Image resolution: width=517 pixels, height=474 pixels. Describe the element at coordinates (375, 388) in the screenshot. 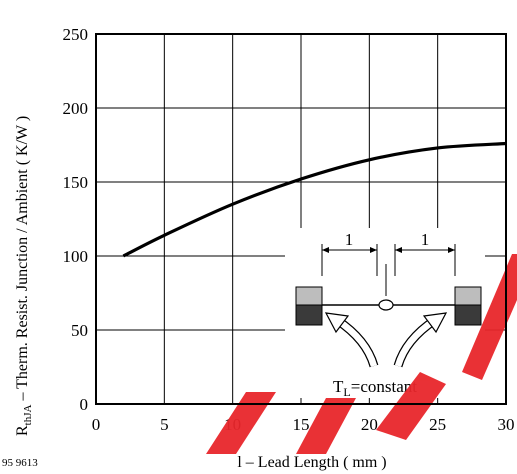

I see `condition-label: TL=constant` at that location.